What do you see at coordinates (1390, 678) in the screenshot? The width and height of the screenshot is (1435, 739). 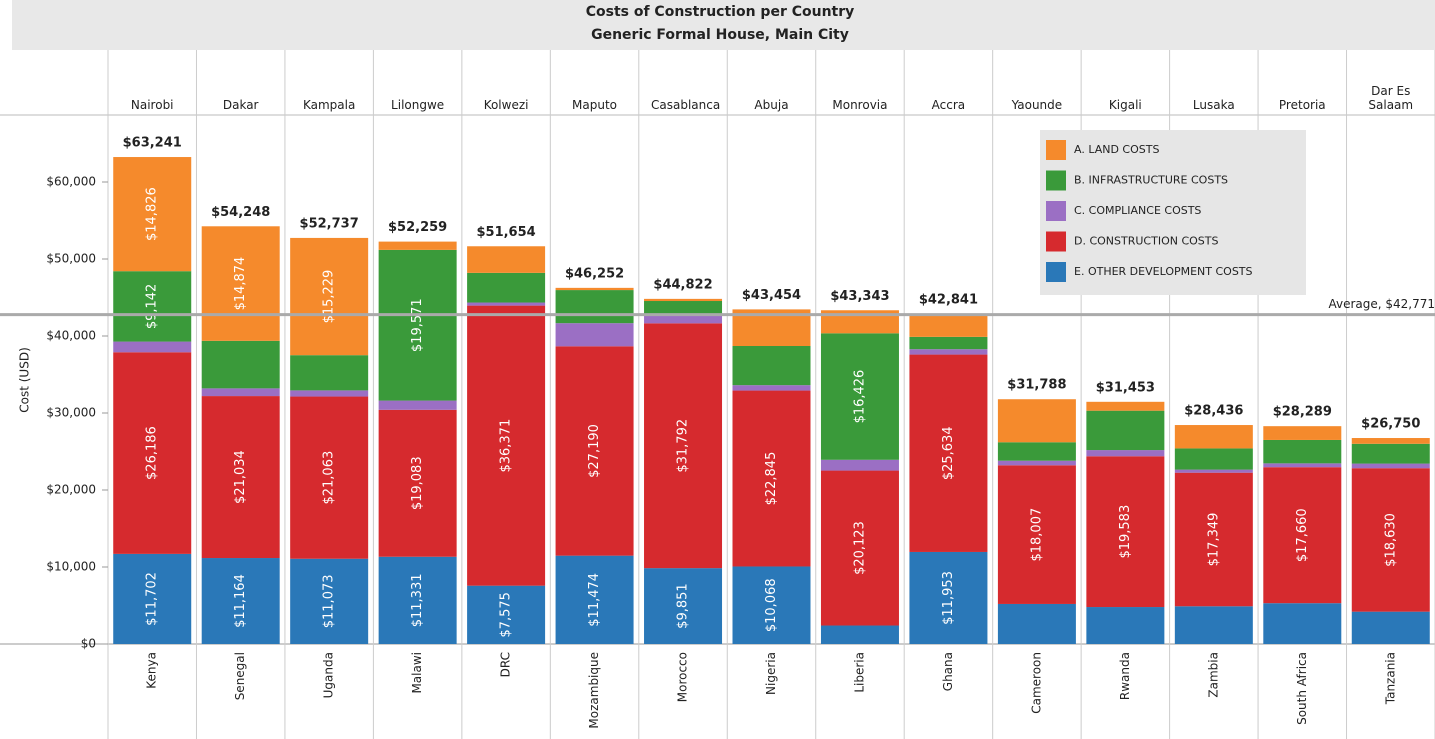 I see `x-tick-label: Tanzania` at bounding box center [1390, 678].